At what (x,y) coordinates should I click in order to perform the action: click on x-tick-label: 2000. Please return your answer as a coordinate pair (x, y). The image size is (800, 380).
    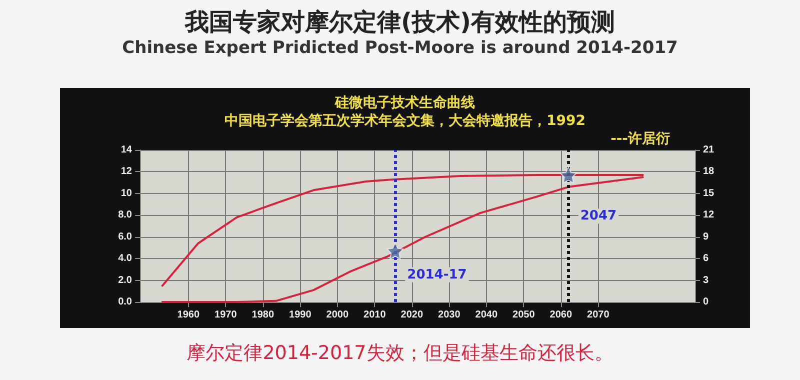
    Looking at the image, I should click on (337, 315).